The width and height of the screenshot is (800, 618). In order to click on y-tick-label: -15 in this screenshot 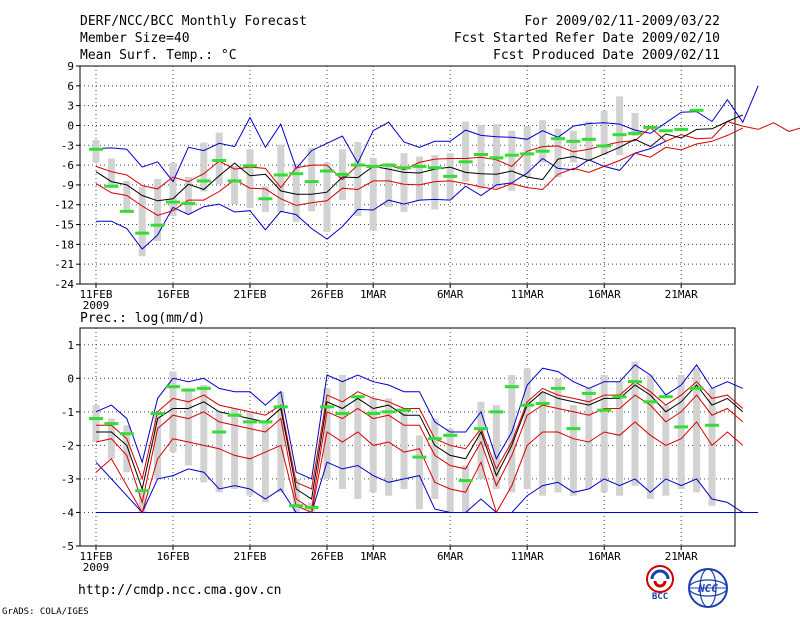, I will do `click(64, 225)`.